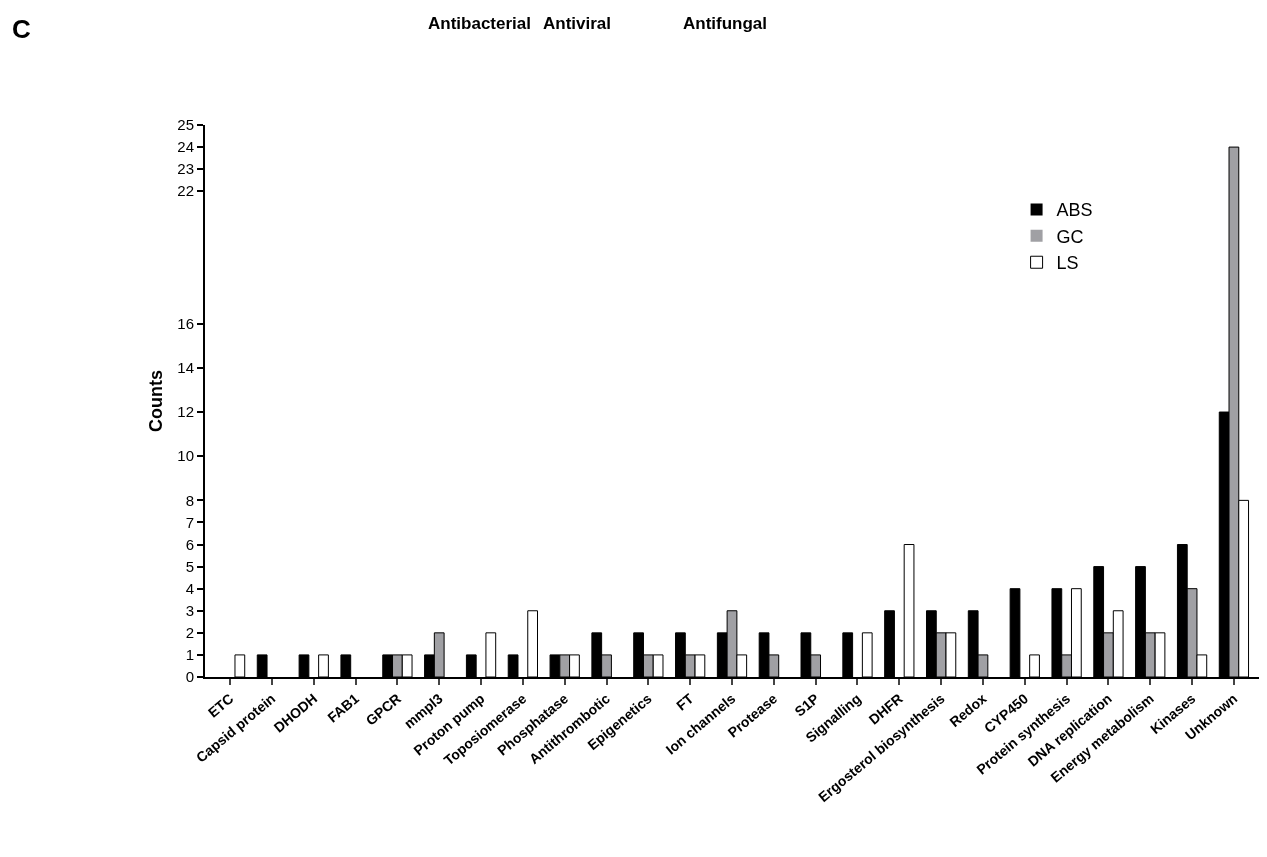  I want to click on legend-label: LS, so click(1067, 263).